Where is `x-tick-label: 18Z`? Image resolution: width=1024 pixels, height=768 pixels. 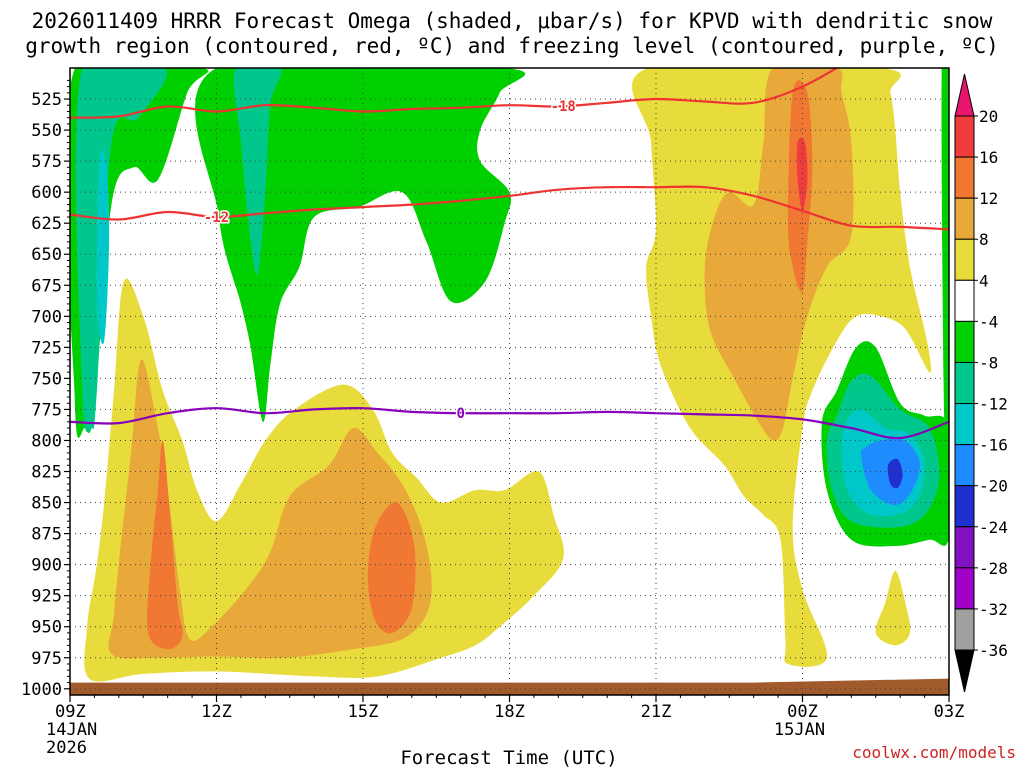
x-tick-label: 18Z is located at coordinates (509, 712).